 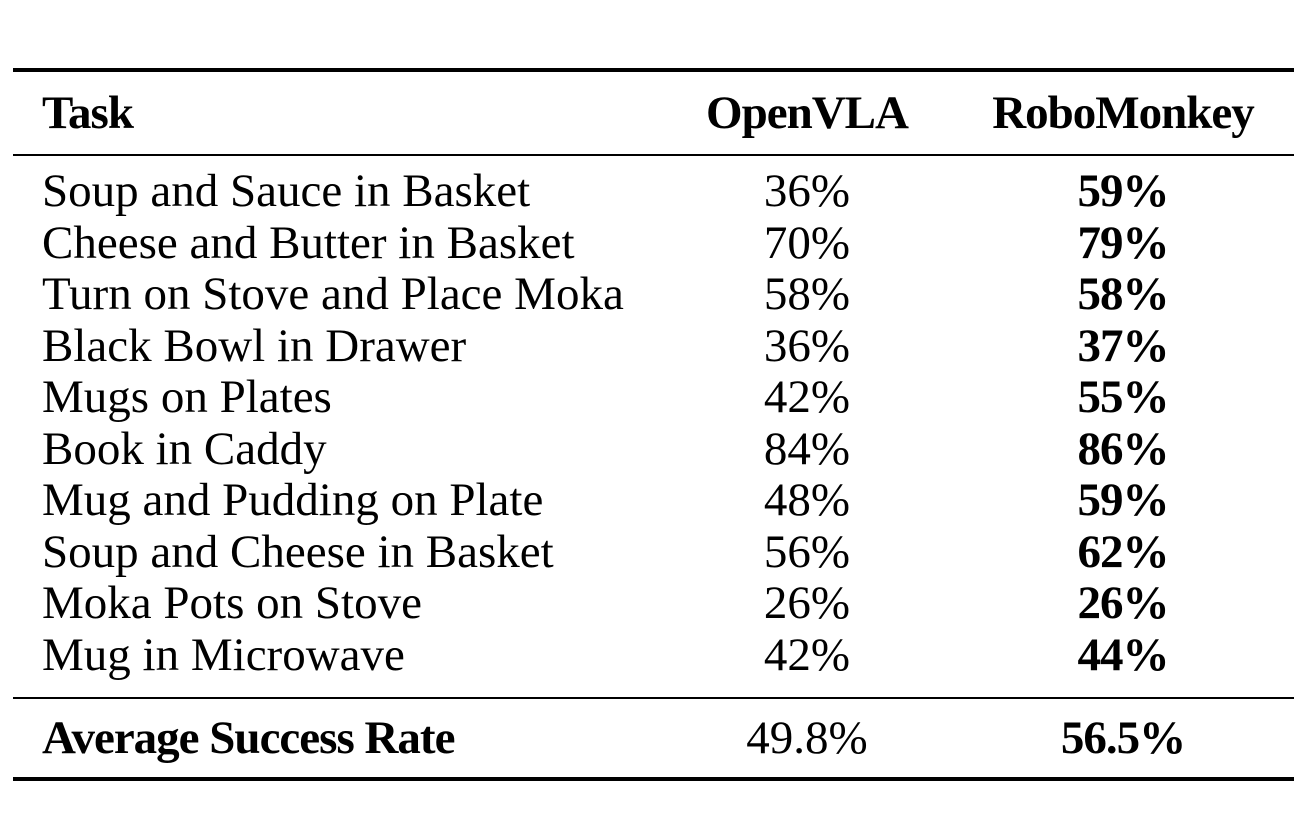 I want to click on robomonkey-cell: 26%, so click(x=1123, y=603).